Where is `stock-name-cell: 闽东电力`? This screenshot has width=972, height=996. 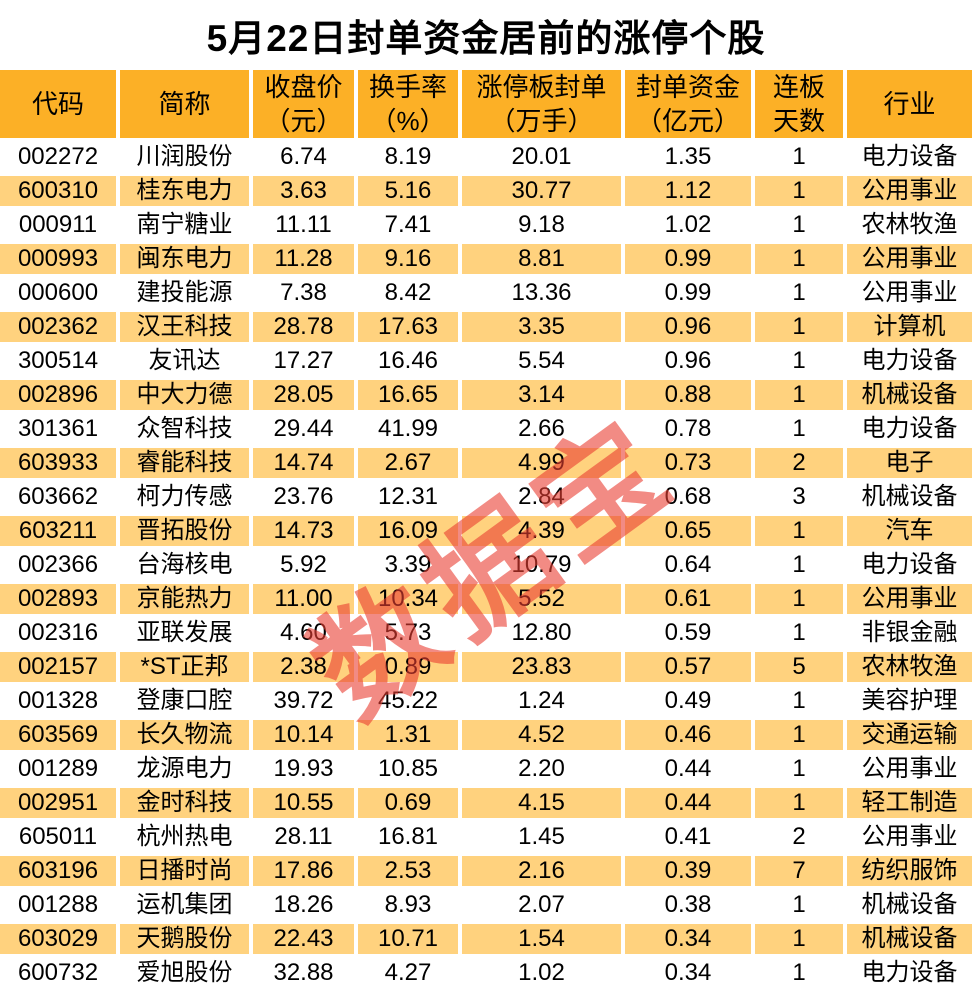 stock-name-cell: 闽东电力 is located at coordinates (184, 259).